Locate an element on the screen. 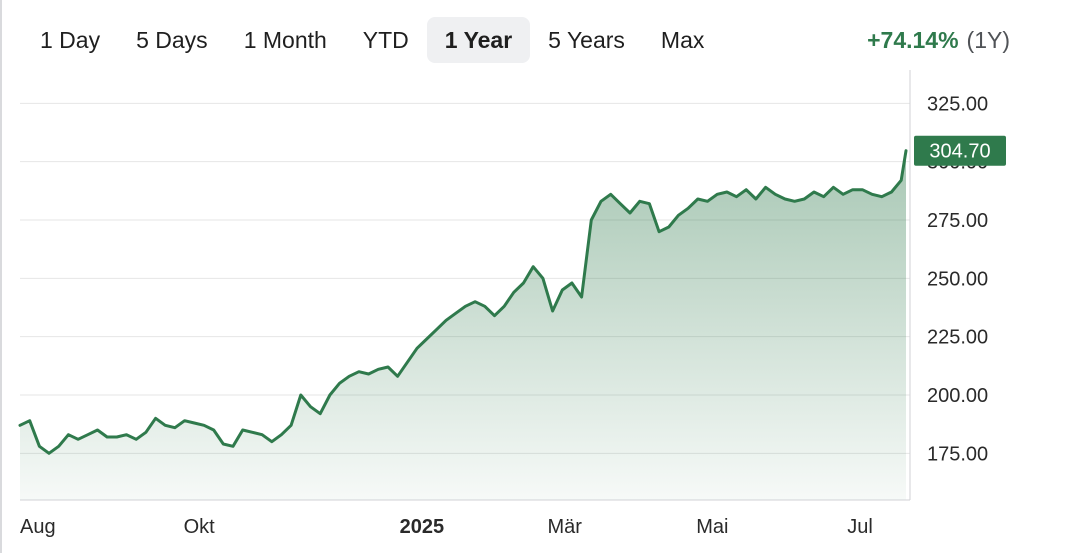 This screenshot has height=553, width=1070. performance-change: +74.14% (1Y) is located at coordinates (938, 40).